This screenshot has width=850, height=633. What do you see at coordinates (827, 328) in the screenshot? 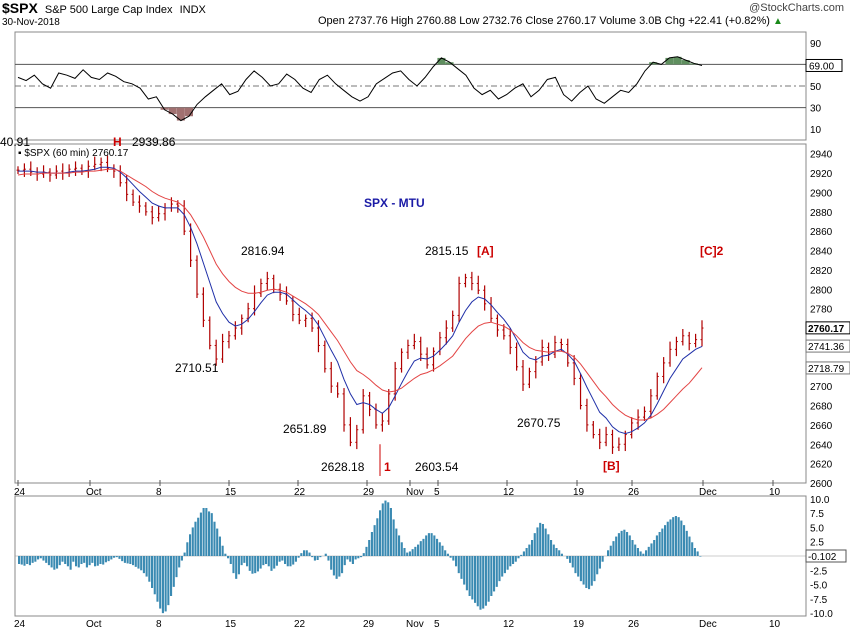
I see `price-value-label: 2760.17` at bounding box center [827, 328].